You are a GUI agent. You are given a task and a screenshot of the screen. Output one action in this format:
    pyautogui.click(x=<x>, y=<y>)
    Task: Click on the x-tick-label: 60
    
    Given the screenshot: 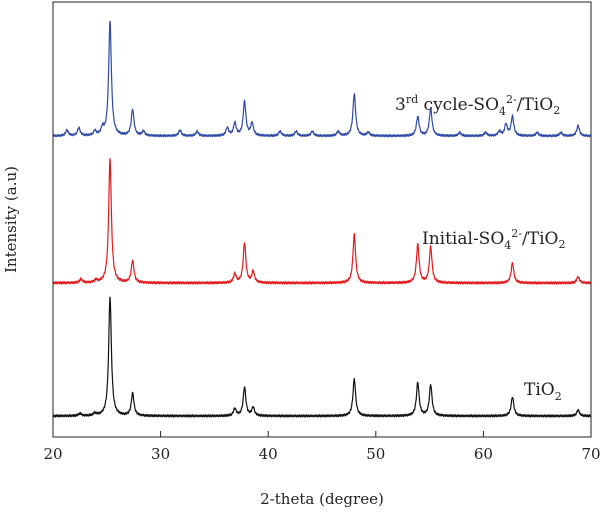 What is the action you would take?
    pyautogui.click(x=483, y=454)
    